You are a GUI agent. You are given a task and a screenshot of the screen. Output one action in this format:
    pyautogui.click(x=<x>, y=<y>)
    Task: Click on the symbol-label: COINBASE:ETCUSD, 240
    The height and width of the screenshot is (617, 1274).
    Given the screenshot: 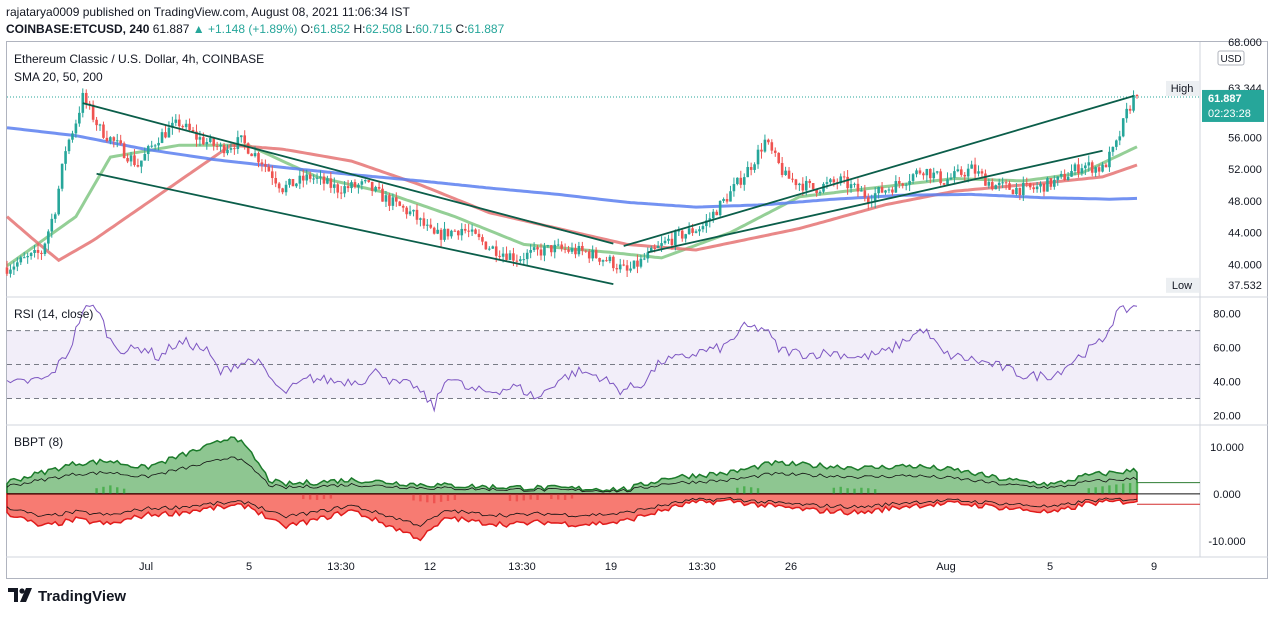 What is the action you would take?
    pyautogui.click(x=78, y=29)
    